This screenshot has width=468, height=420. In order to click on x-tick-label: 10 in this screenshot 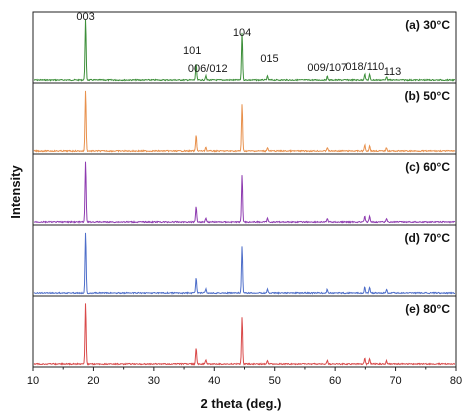, I will do `click(33, 381)`.